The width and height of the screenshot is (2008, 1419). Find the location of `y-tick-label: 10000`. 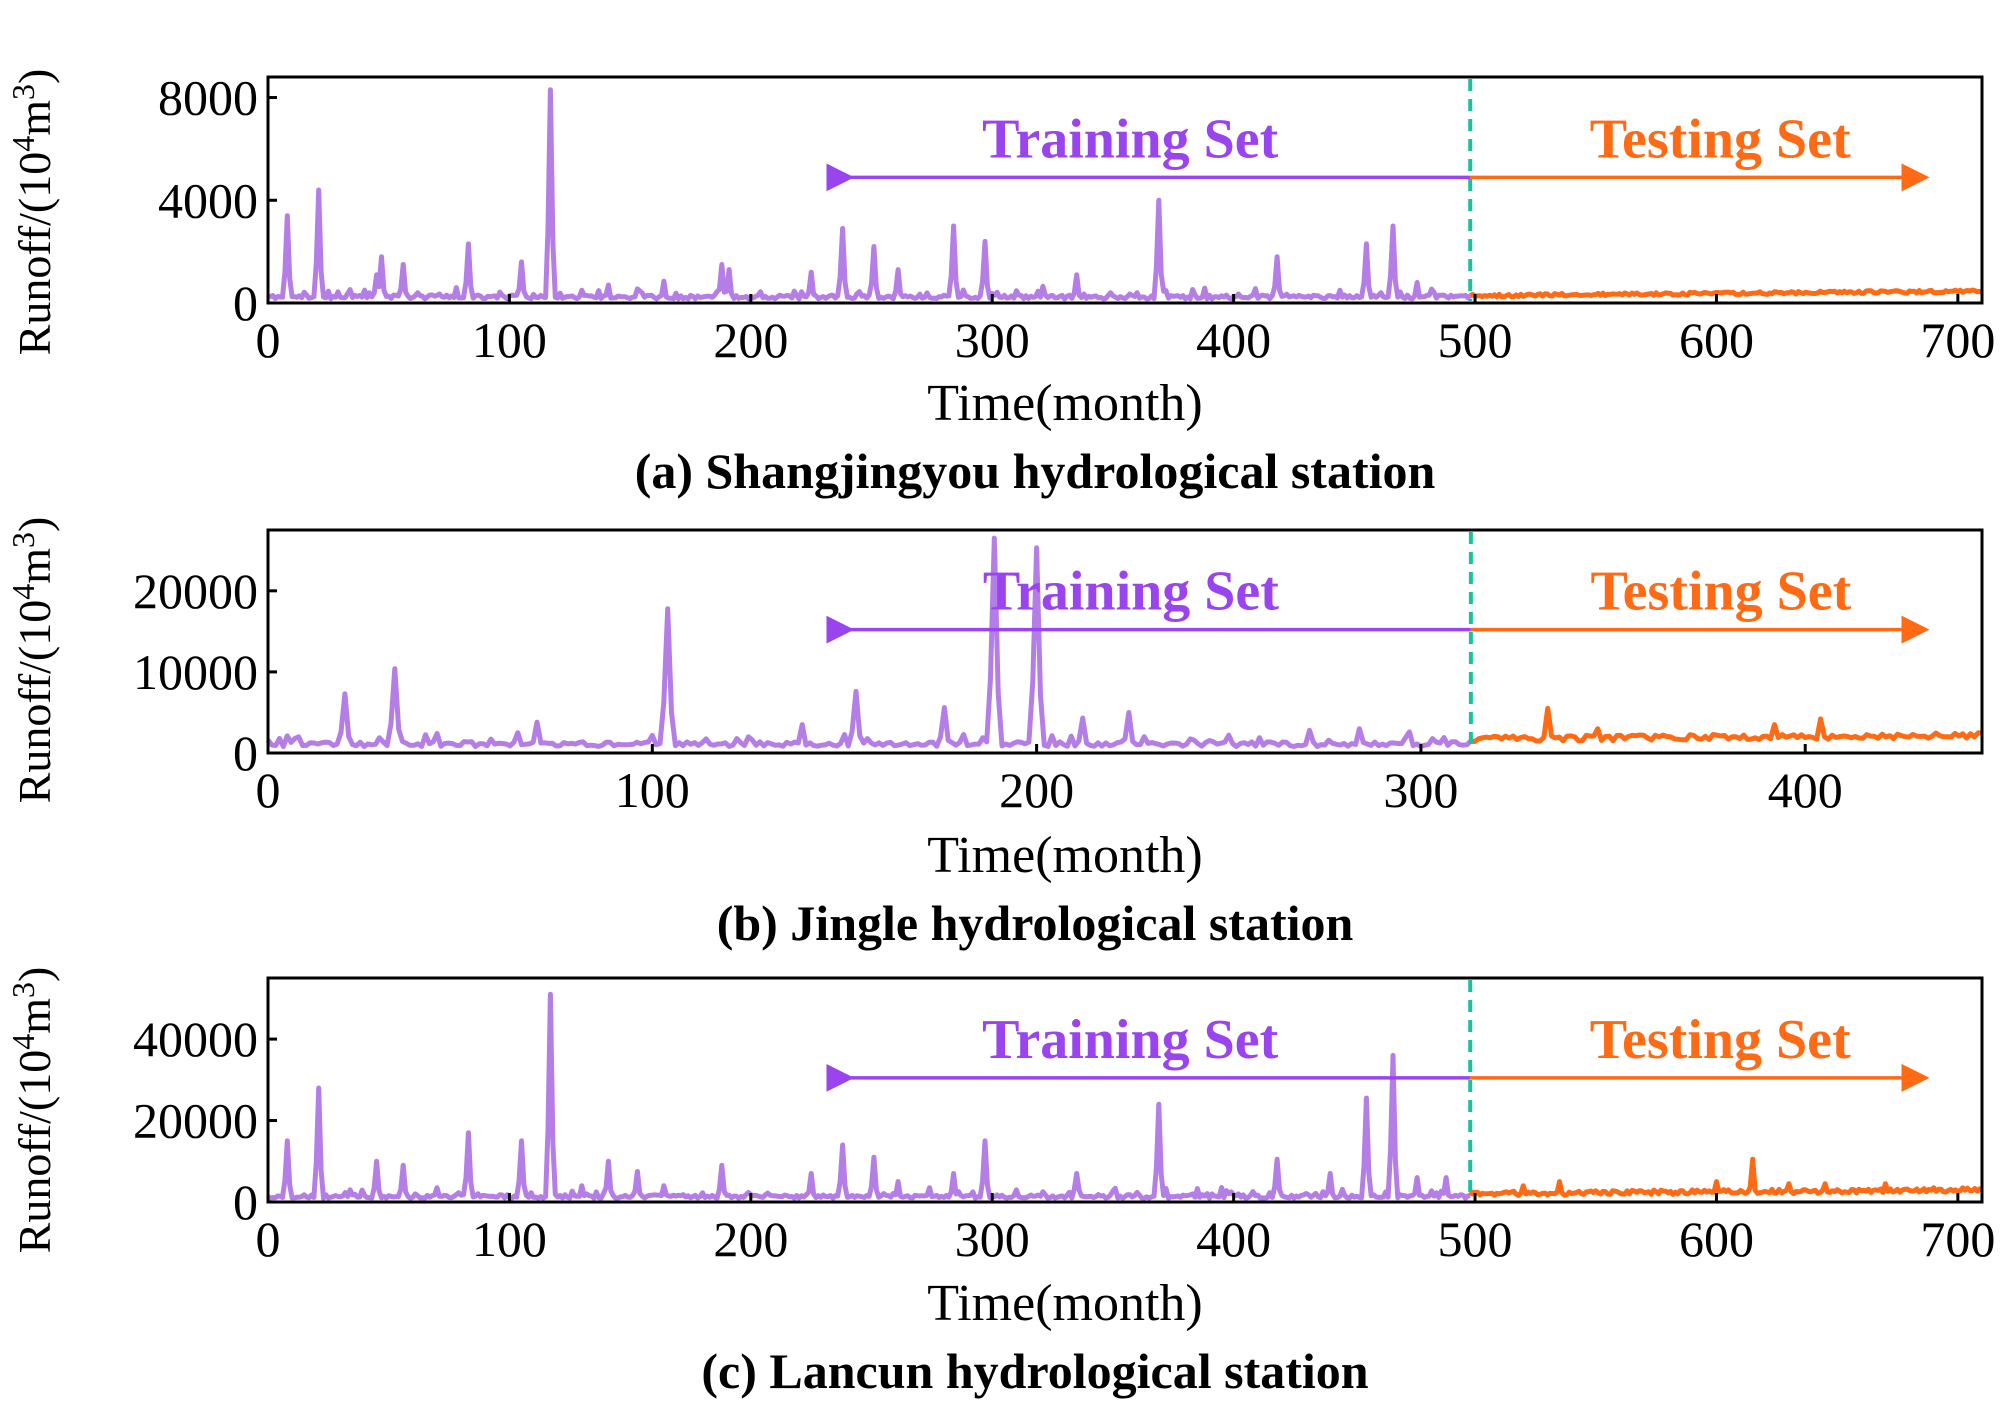

y-tick-label: 10000 is located at coordinates (195, 672).